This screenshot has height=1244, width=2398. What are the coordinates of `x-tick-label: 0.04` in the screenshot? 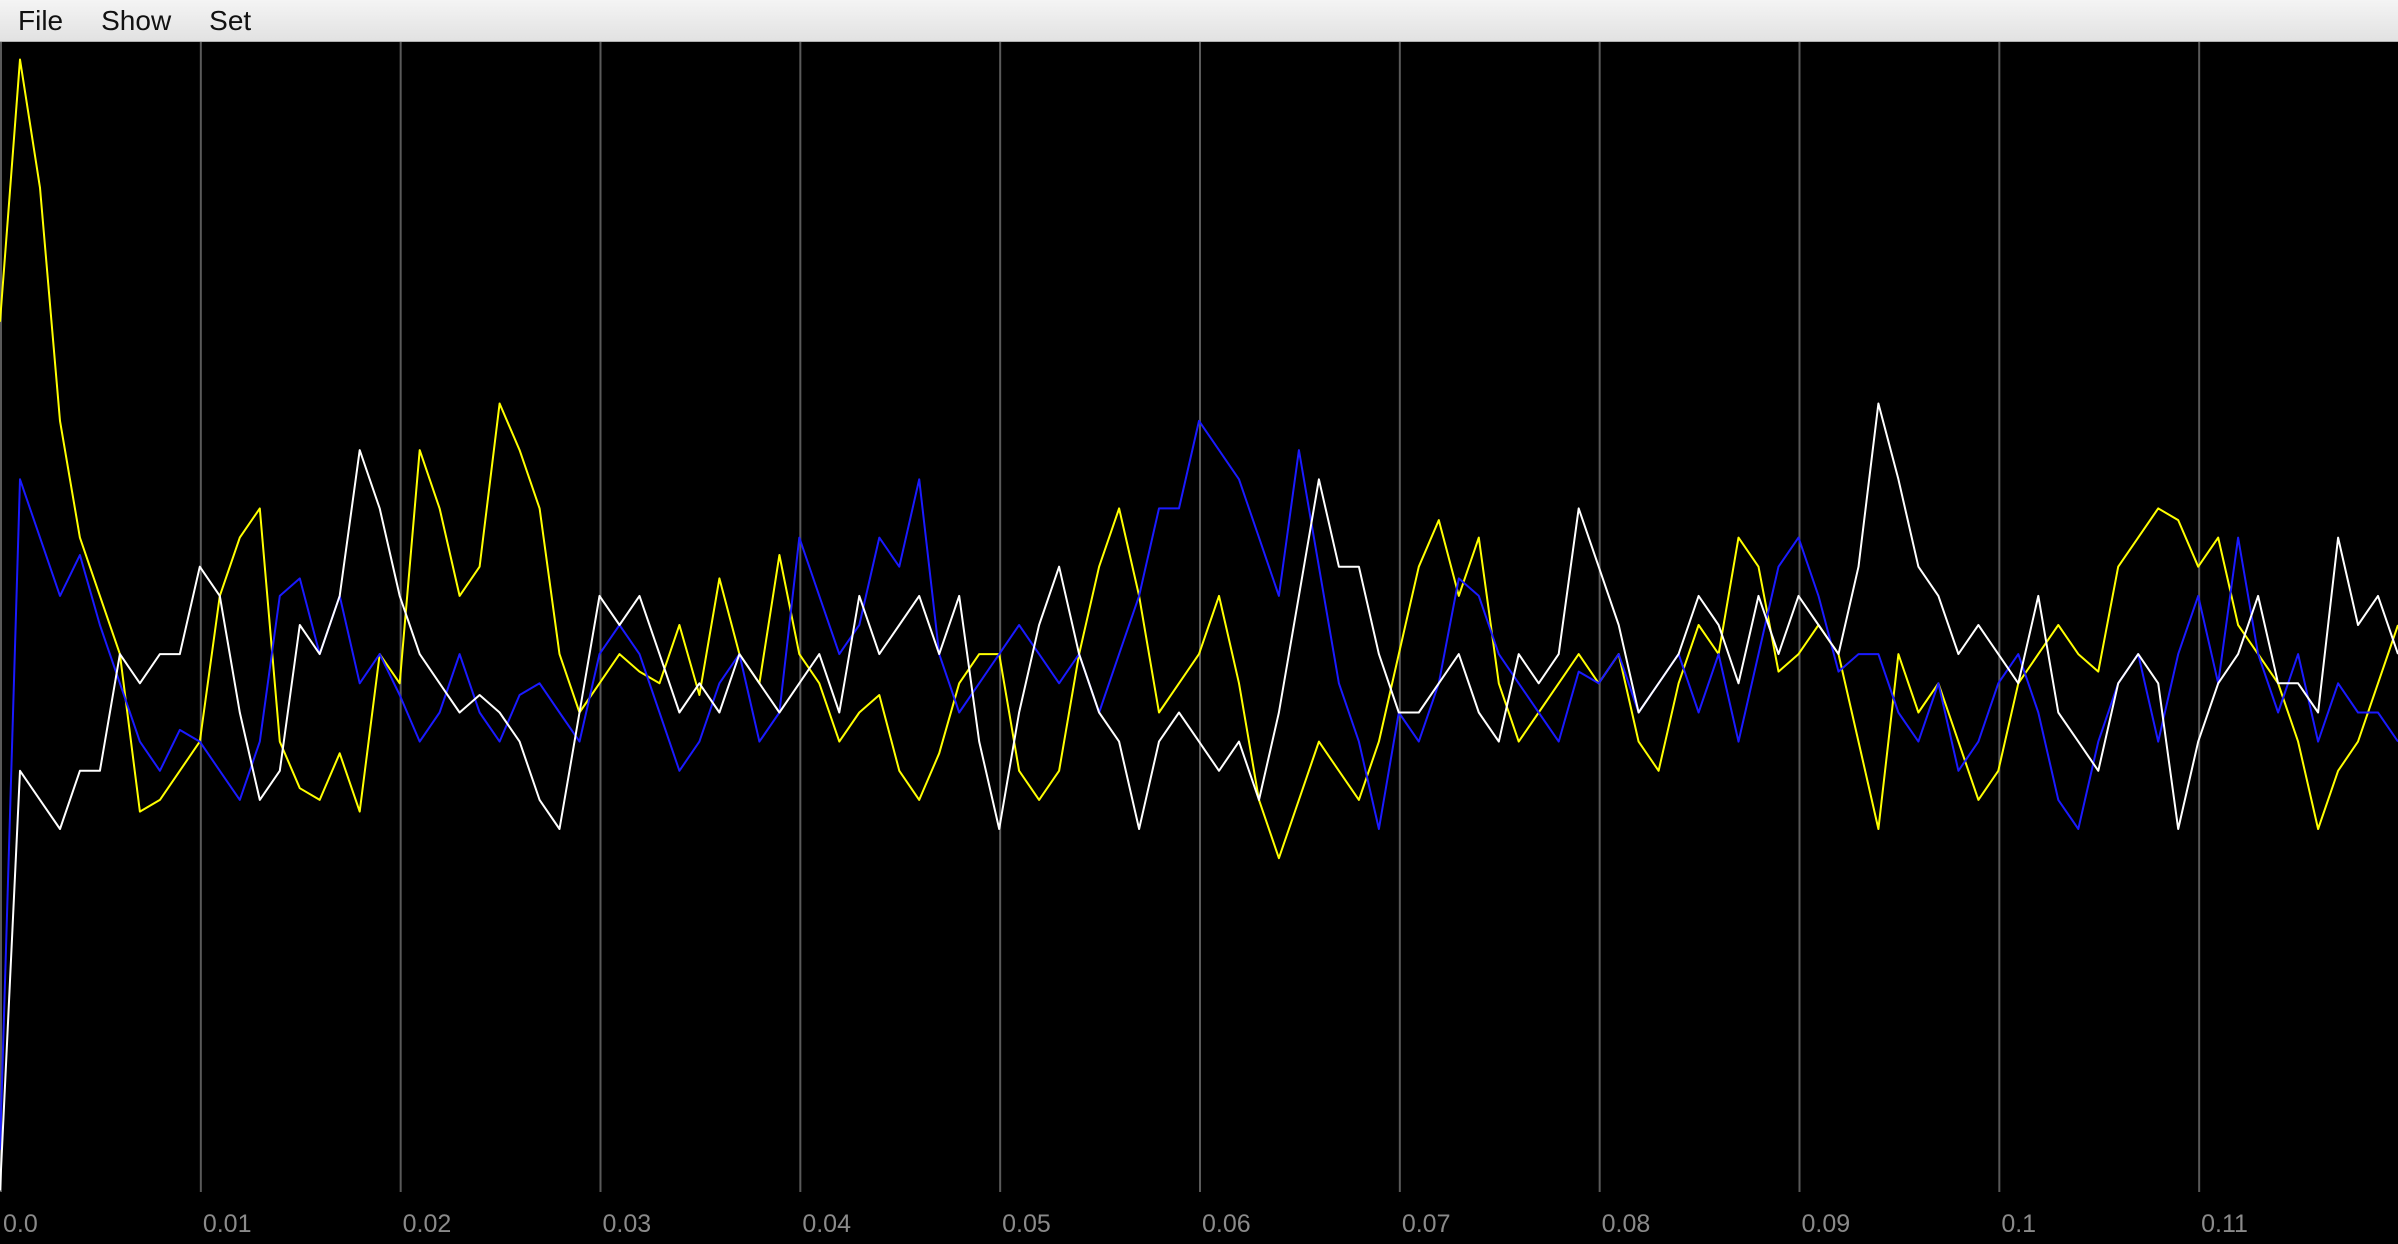 It's located at (826, 1224).